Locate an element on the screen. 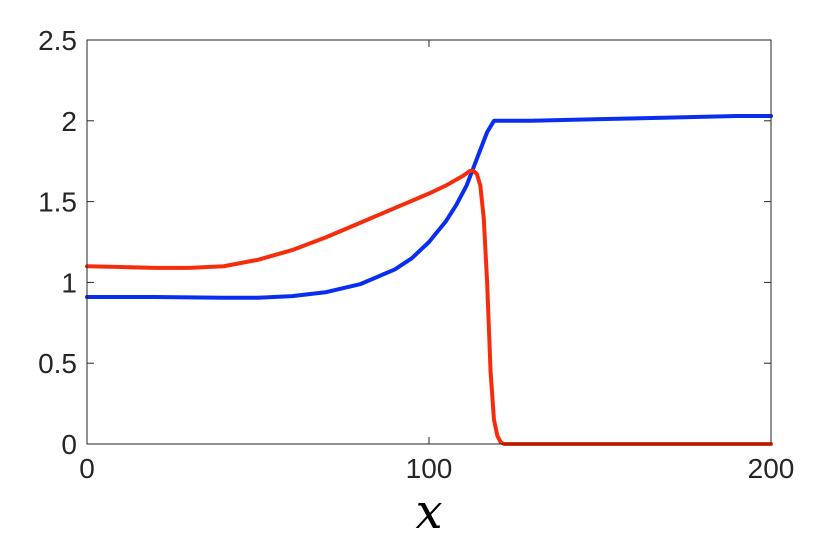 The width and height of the screenshot is (830, 539). x-axis-label: x is located at coordinates (428, 511).